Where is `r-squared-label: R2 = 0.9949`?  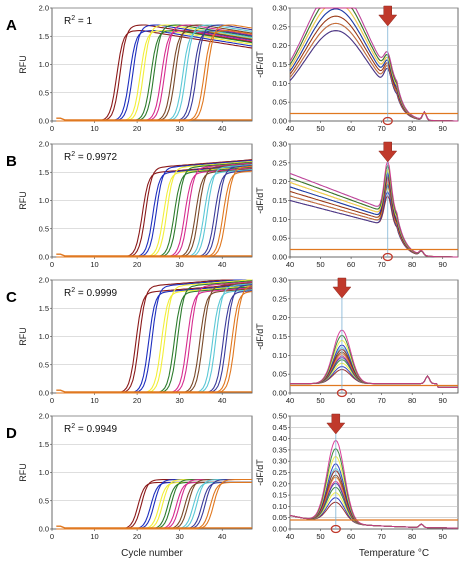 r-squared-label: R2 = 0.9949 is located at coordinates (91, 429).